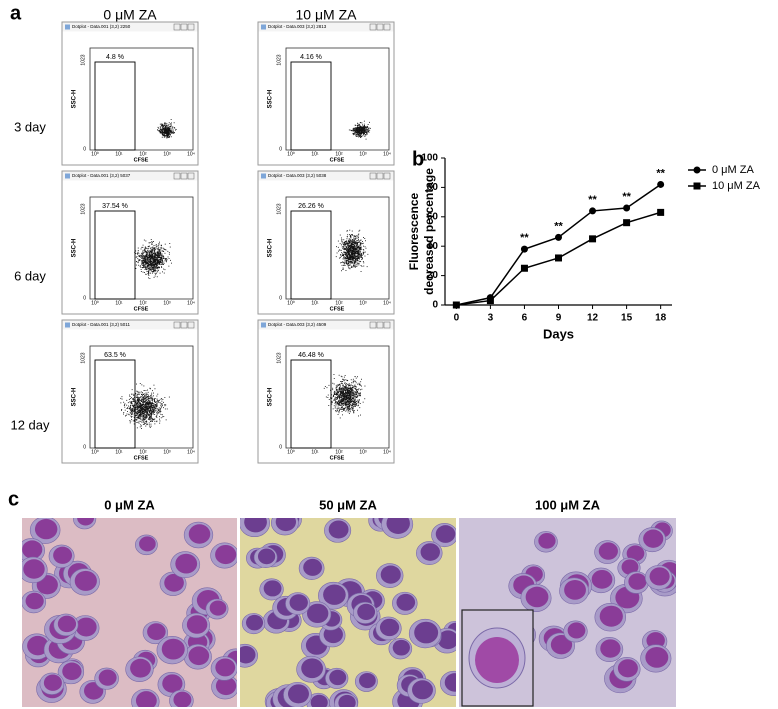 This screenshot has width=778, height=709. I want to click on x-axis-label: CFSE, so click(337, 309).